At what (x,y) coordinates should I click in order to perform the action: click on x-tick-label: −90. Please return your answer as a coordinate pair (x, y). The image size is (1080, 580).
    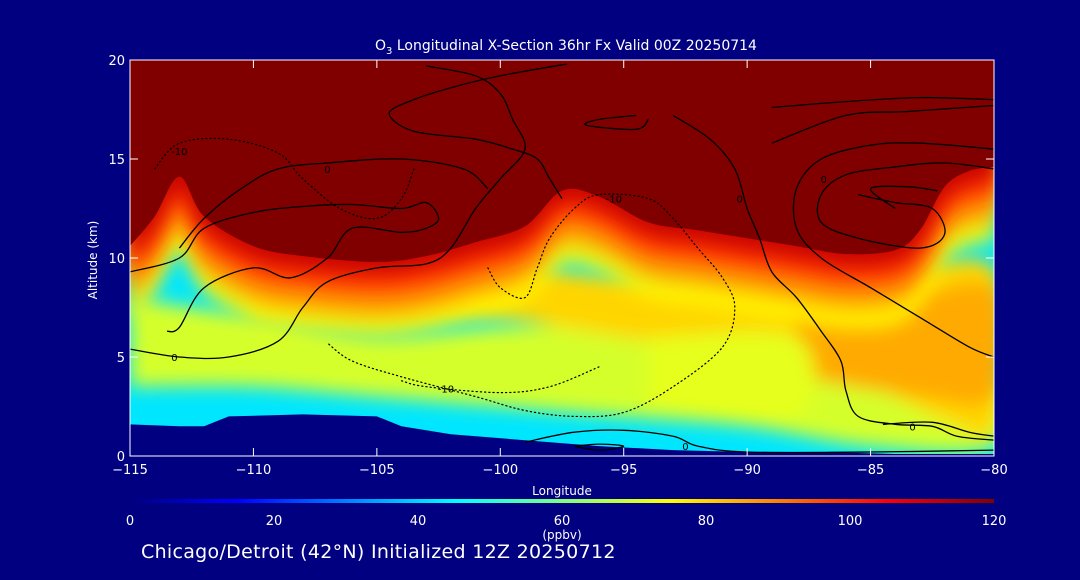
    Looking at the image, I should click on (746, 470).